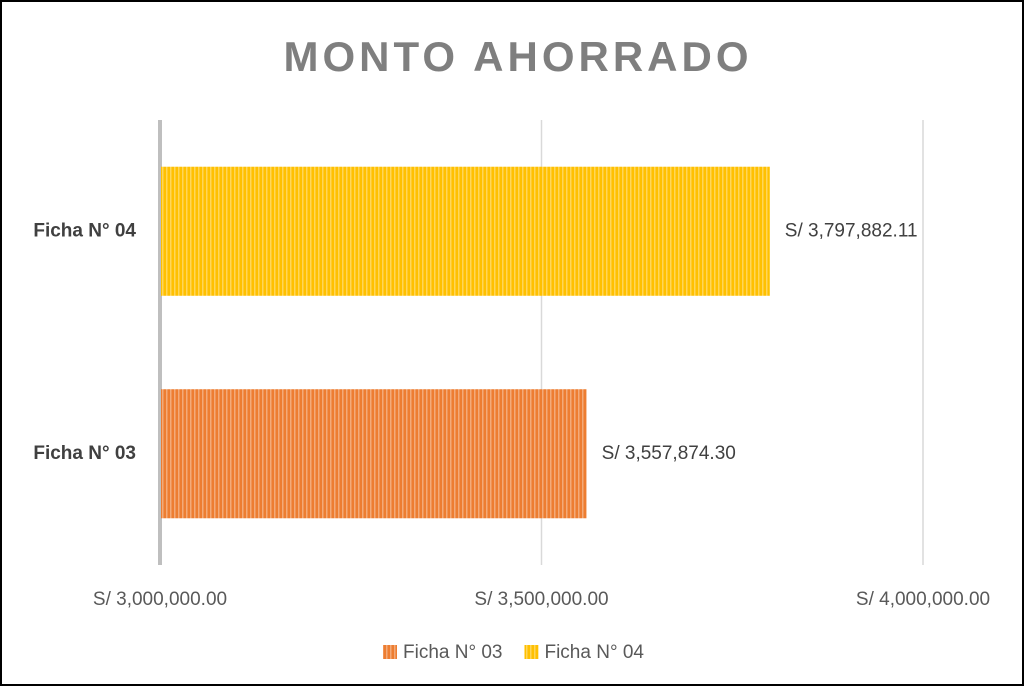 This screenshot has width=1025, height=686. Describe the element at coordinates (923, 599) in the screenshot. I see `x-tick-label: S/ 4,000,000.00` at that location.